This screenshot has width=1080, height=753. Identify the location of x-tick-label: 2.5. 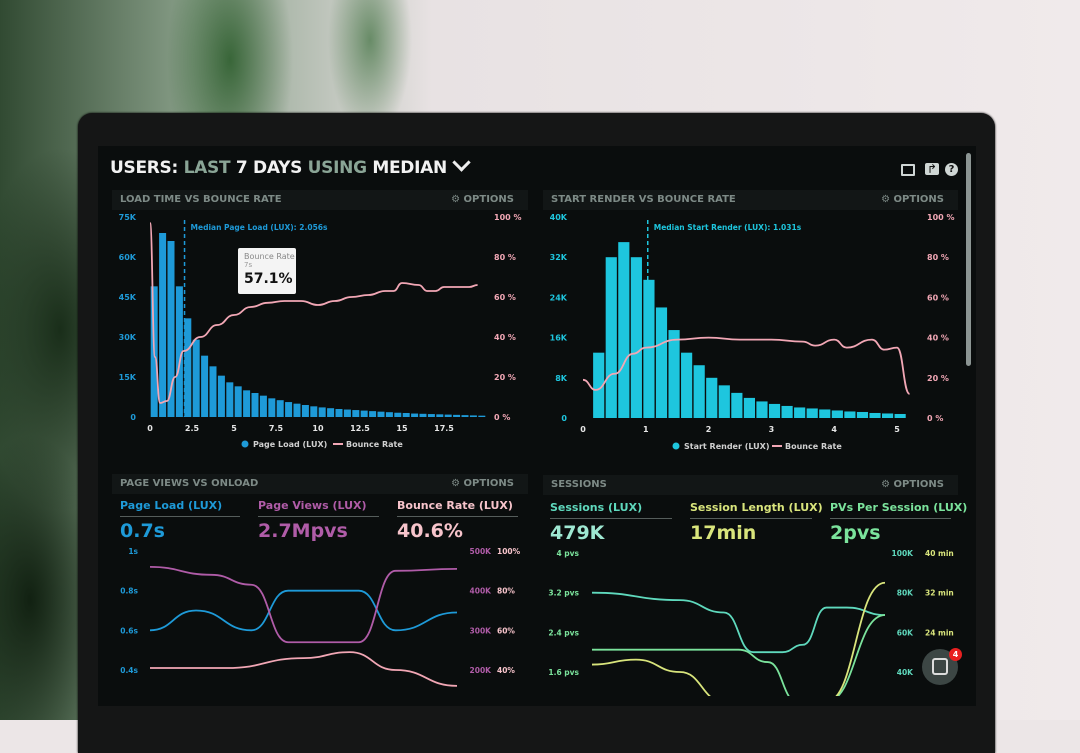
(192, 428).